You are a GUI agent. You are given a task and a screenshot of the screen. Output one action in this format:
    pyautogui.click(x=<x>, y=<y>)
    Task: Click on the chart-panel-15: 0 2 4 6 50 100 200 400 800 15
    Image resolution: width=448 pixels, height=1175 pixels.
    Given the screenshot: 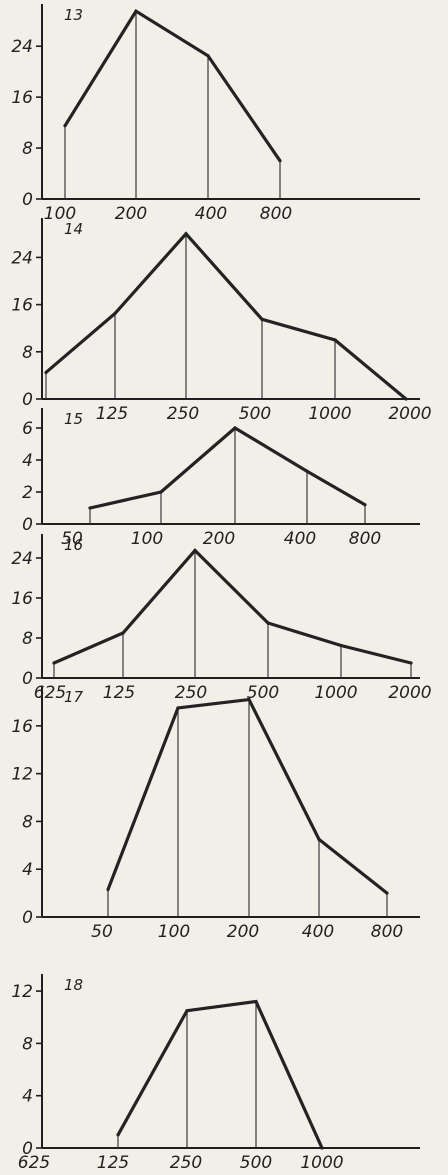 What is the action you would take?
    pyautogui.click(x=221, y=478)
    